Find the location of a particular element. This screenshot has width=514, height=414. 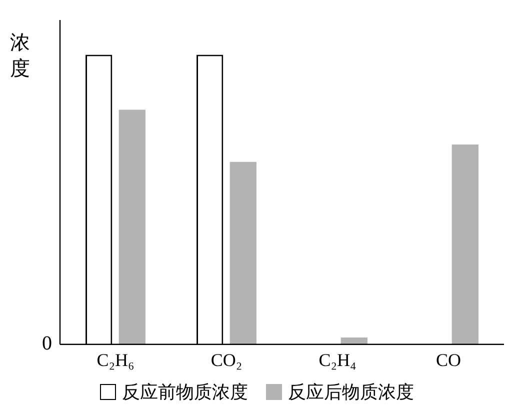

text: 反应前物质浓度 is located at coordinates (185, 392).